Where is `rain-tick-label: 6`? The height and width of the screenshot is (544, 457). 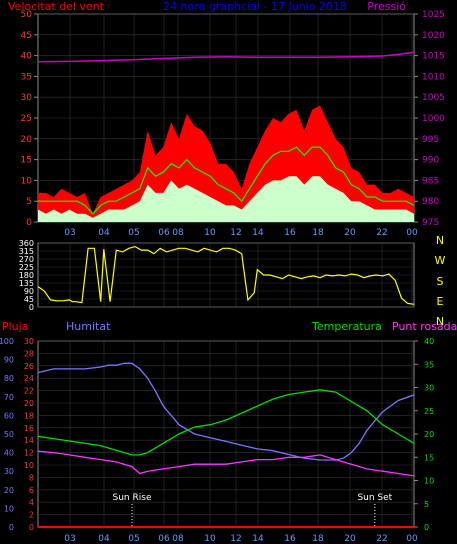 rain-tick-label: 6 is located at coordinates (31, 490).